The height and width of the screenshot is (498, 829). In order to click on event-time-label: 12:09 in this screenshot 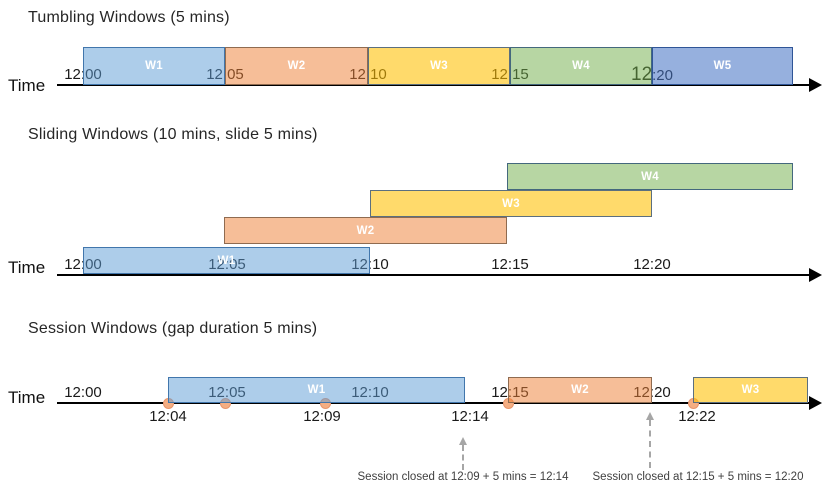, I will do `click(322, 416)`.